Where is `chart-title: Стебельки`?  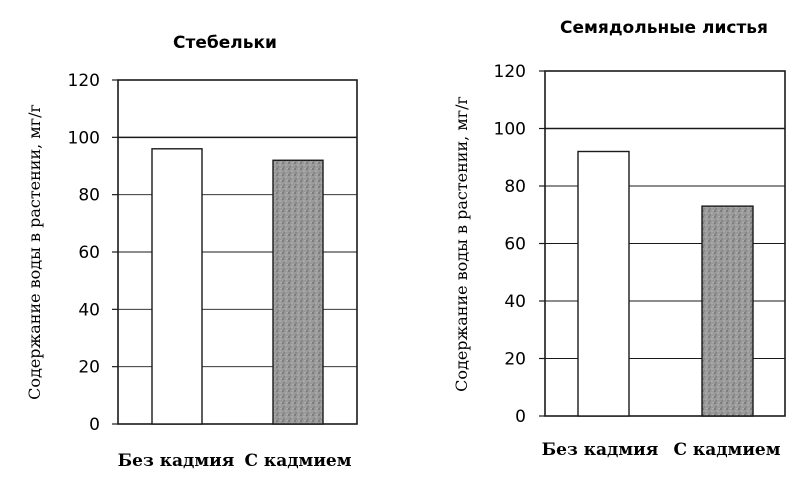 chart-title: Стебельки is located at coordinates (225, 43).